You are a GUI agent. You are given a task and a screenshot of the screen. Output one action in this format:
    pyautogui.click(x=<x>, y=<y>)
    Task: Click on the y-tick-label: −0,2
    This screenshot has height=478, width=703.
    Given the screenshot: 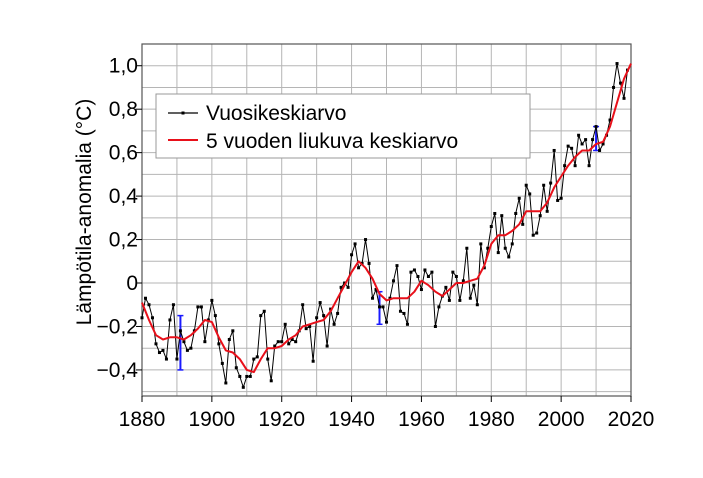 What is the action you would take?
    pyautogui.click(x=117, y=326)
    